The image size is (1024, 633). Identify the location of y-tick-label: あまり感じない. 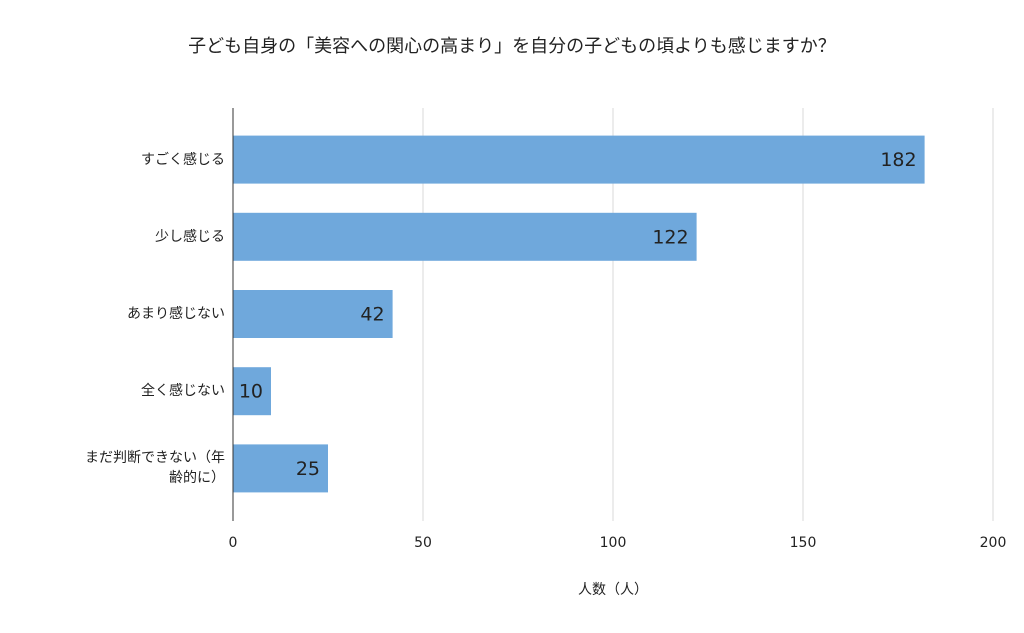
(176, 314).